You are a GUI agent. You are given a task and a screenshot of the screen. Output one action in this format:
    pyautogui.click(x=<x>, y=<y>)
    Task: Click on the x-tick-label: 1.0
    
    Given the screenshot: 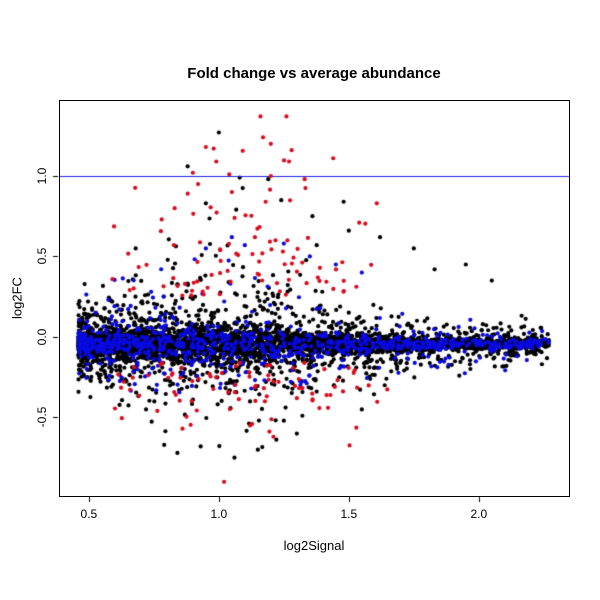 What is the action you would take?
    pyautogui.click(x=219, y=514)
    